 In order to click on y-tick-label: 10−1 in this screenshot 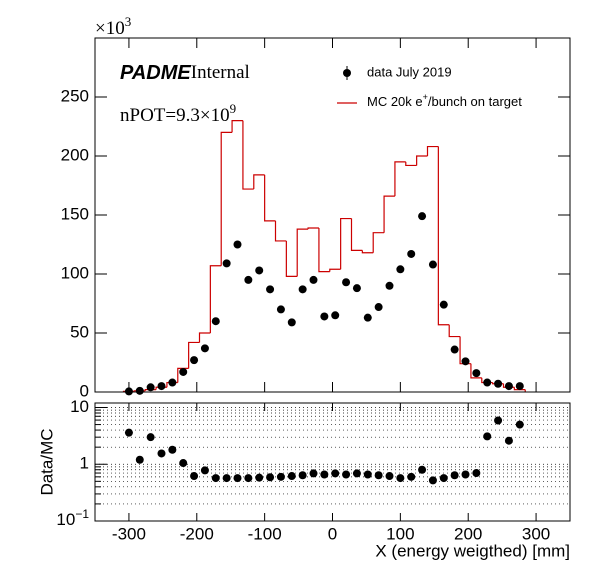, I will do `click(72, 518)`.